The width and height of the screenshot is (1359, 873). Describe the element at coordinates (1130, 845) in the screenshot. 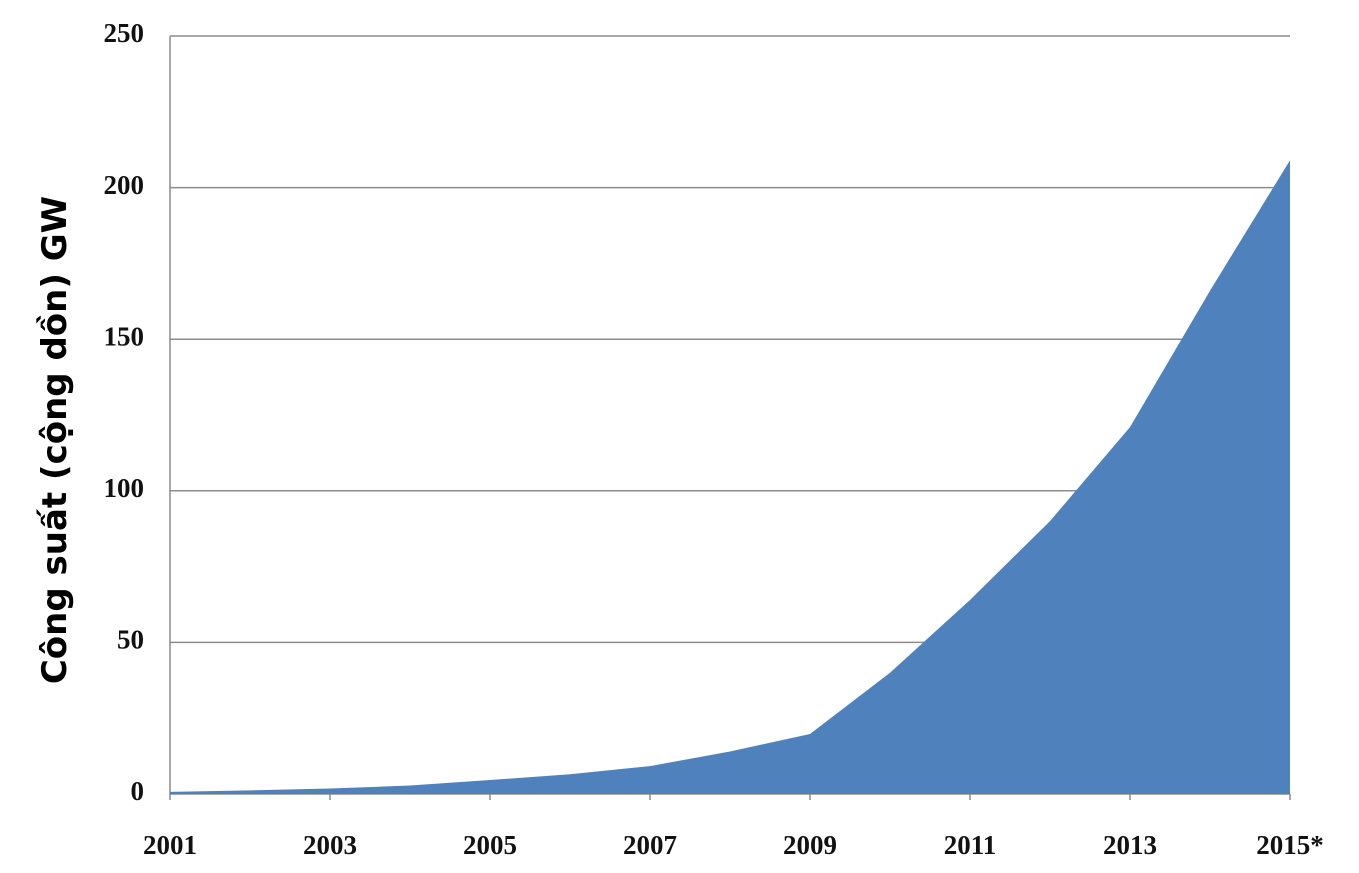

I see `x-tick-label: 2013` at that location.